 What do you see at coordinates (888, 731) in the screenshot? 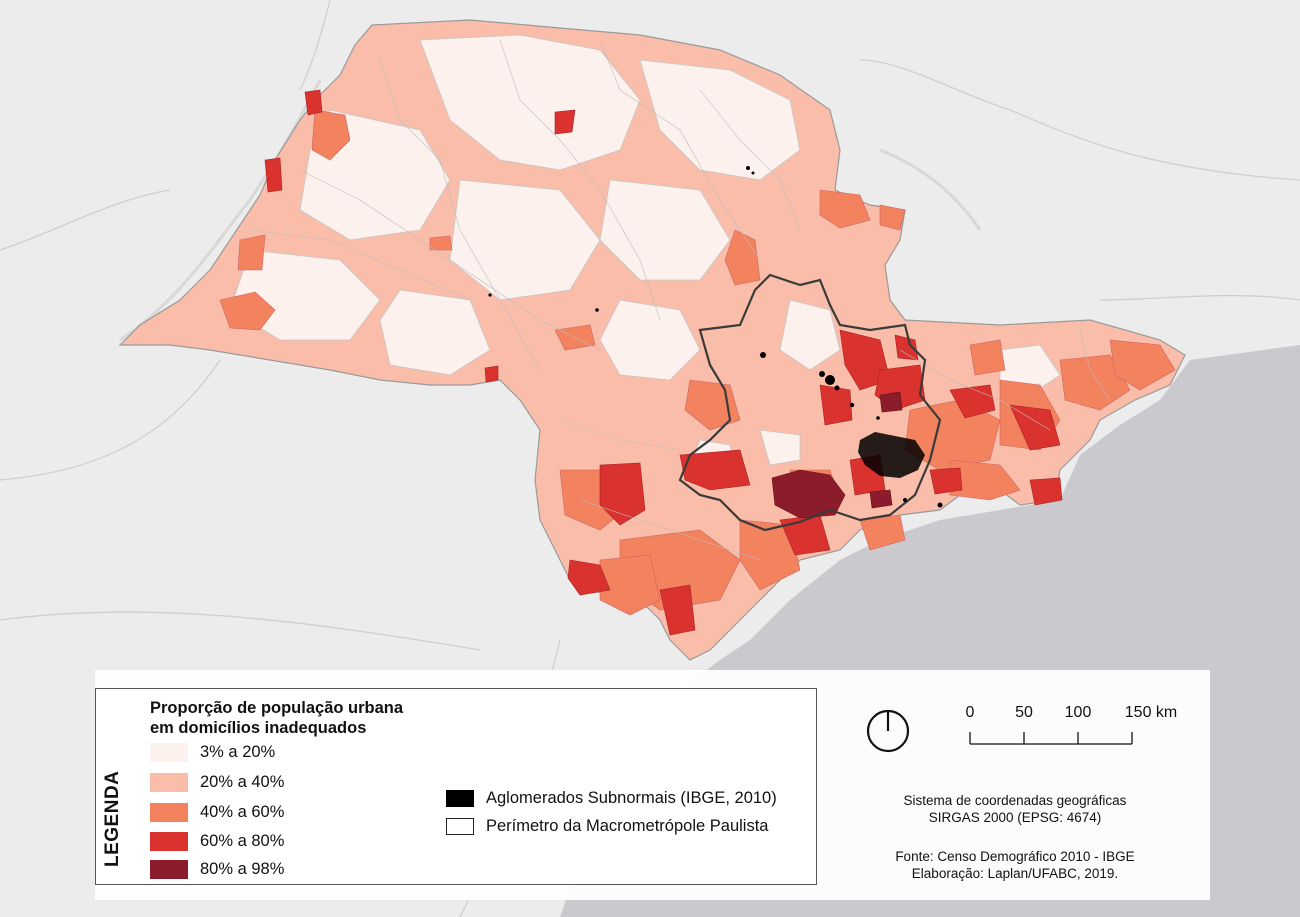
I see `north-arrow-icon` at bounding box center [888, 731].